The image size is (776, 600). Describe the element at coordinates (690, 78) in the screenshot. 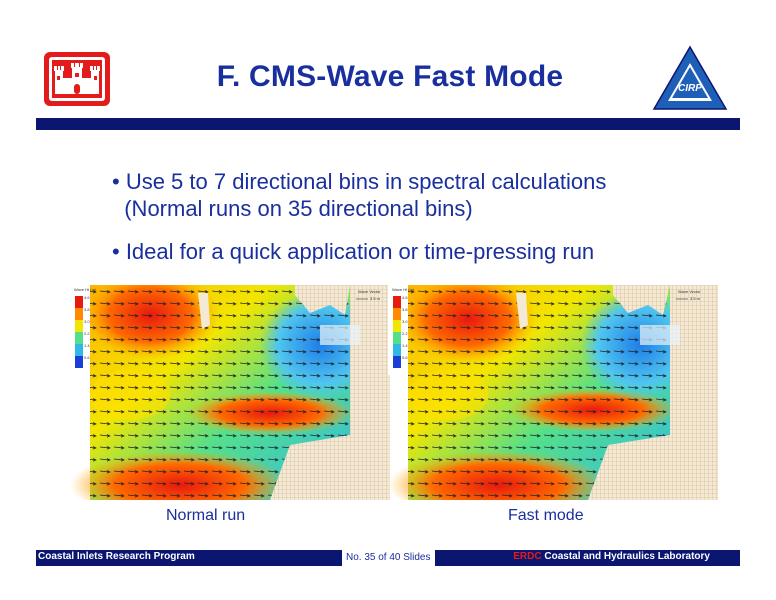

I see `cirp-triangle-badge: CIRP` at that location.